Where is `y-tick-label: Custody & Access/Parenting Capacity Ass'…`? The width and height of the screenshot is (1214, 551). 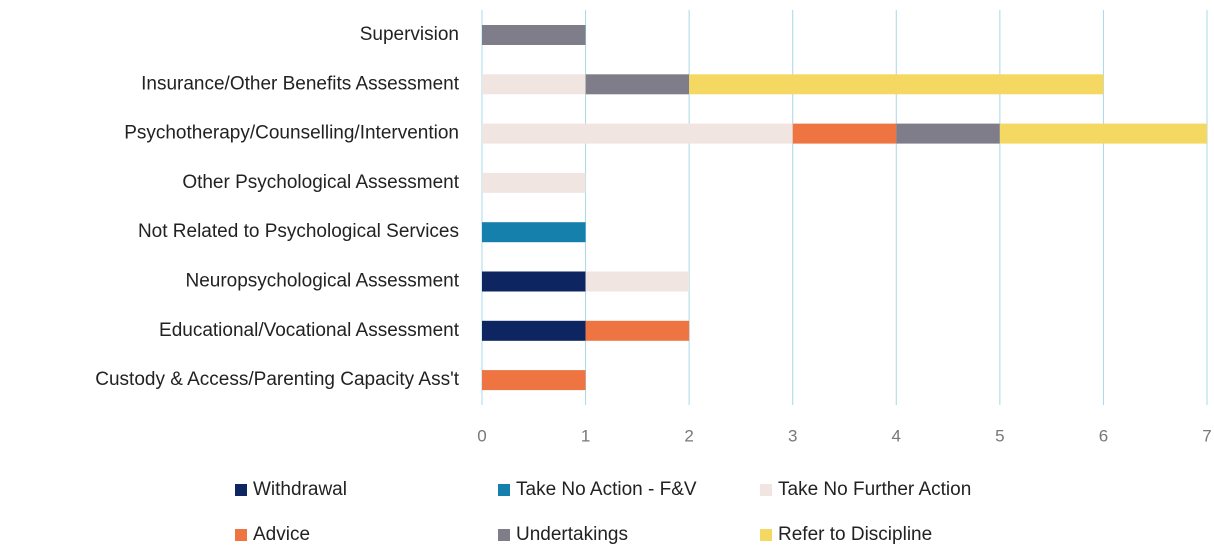
y-tick-label: Custody & Access/Parenting Capacity Ass'… is located at coordinates (277, 379).